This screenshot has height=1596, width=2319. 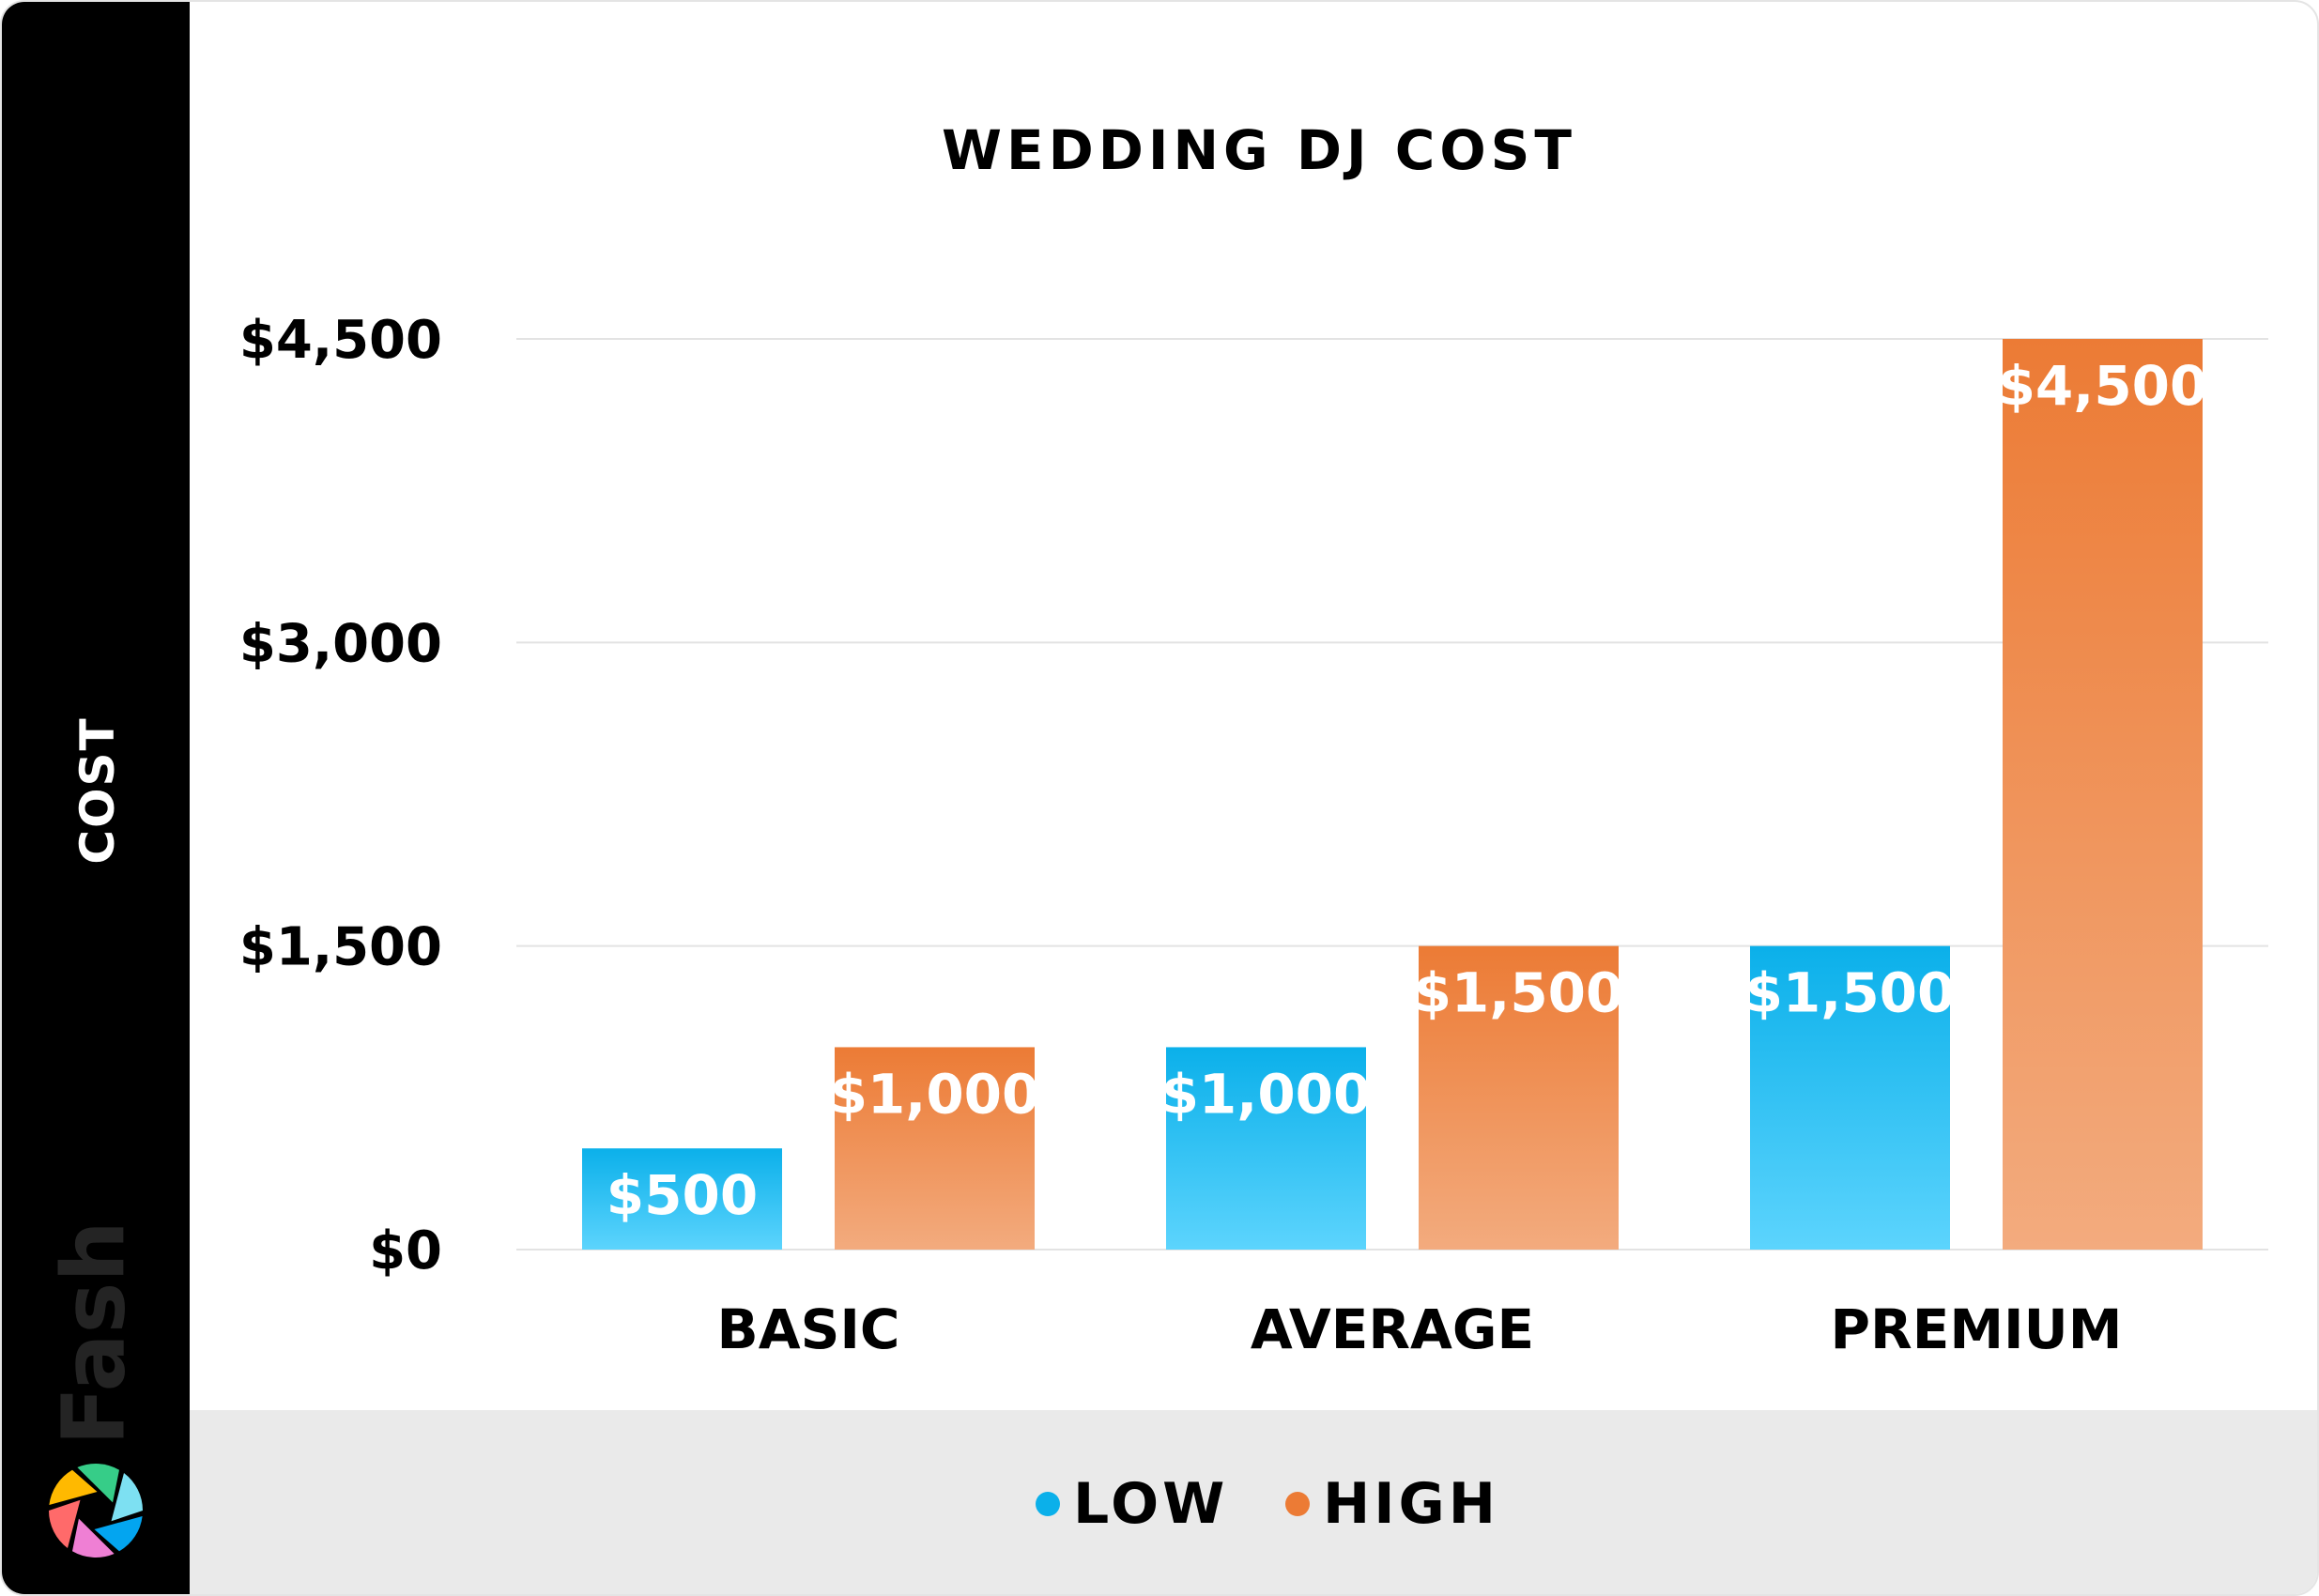 I want to click on legend-label-low: LOW, so click(x=1151, y=1504).